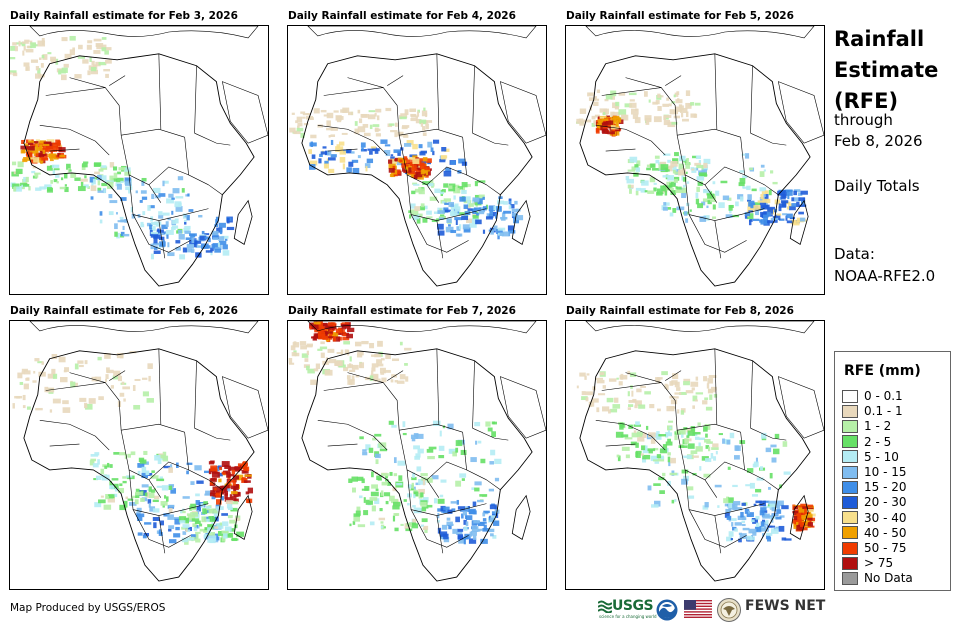 The image size is (970, 624). I want to click on panel-title-3: Daily Rainfall estimate for Feb 5, 2026, so click(680, 16).